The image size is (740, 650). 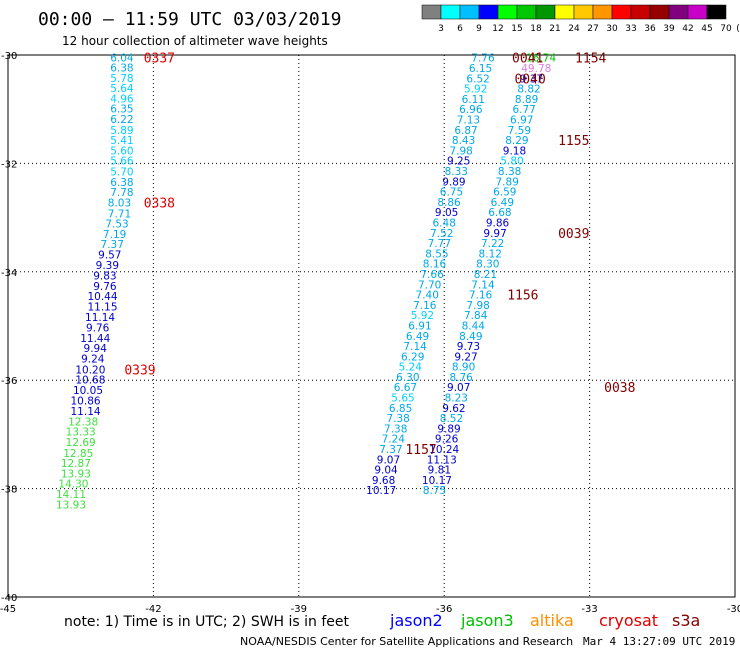 What do you see at coordinates (439, 471) in the screenshot?
I see `data-point-jason2: 9.81` at bounding box center [439, 471].